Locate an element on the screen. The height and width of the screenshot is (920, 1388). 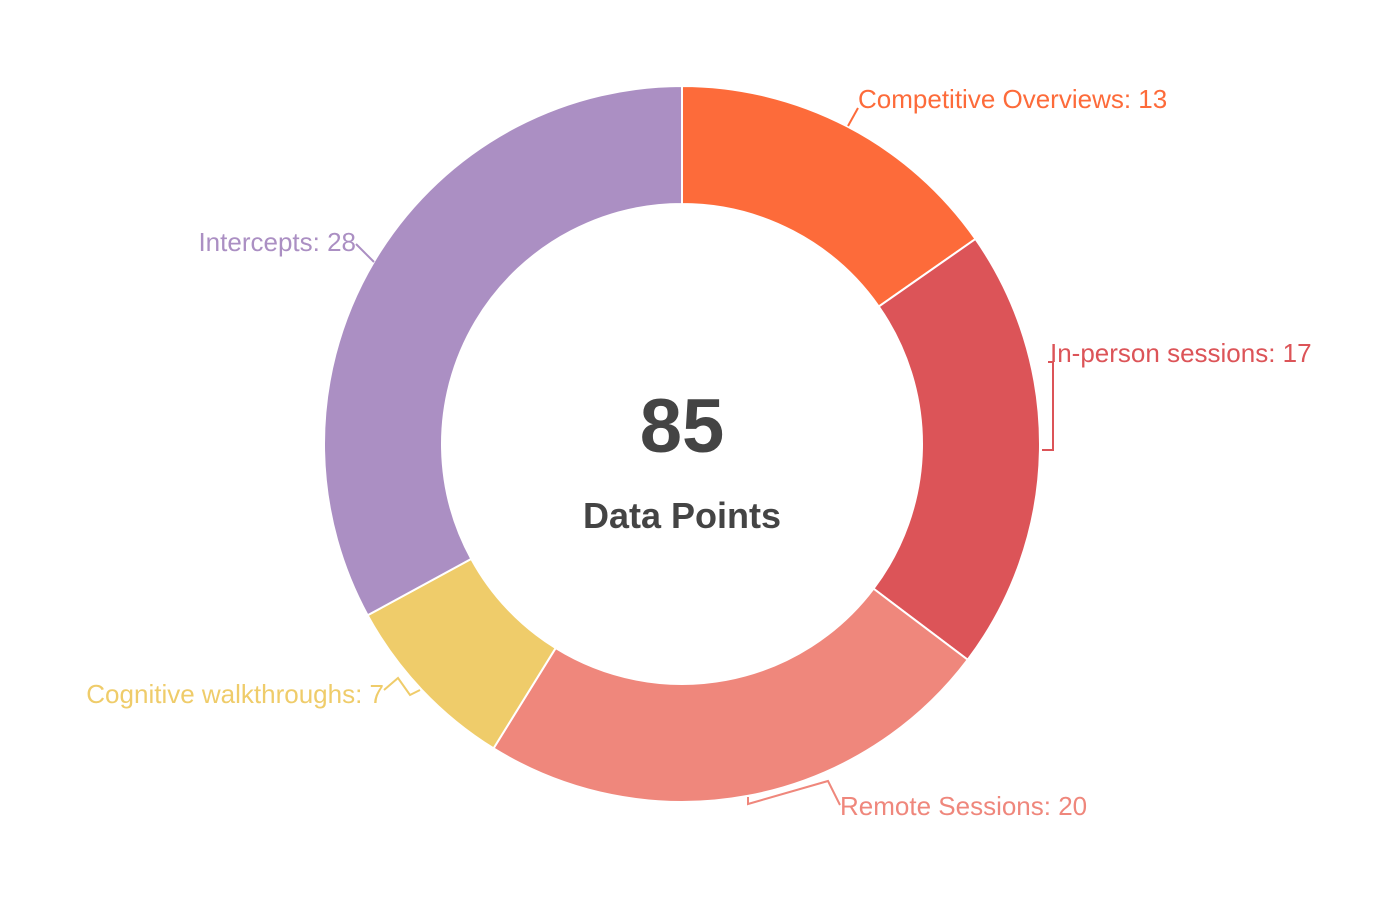
center-caption: Data Points is located at coordinates (682, 515).